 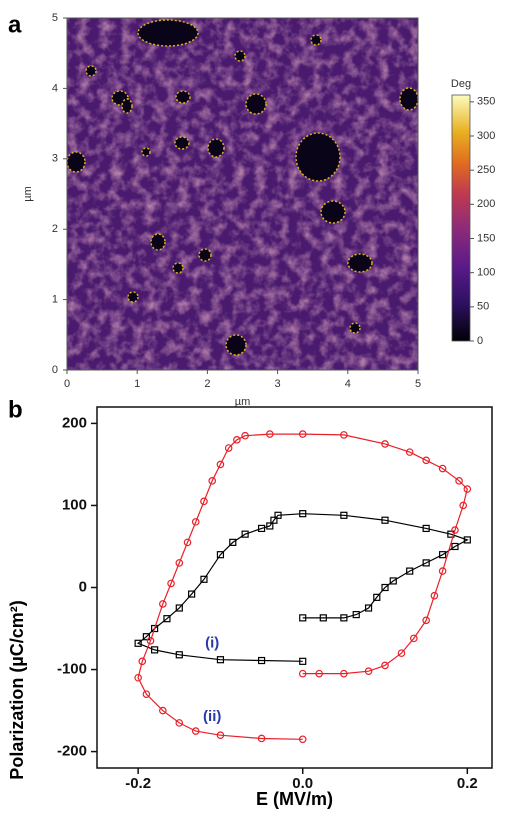 I want to click on y-tick-label: -100, so click(x=72, y=669).